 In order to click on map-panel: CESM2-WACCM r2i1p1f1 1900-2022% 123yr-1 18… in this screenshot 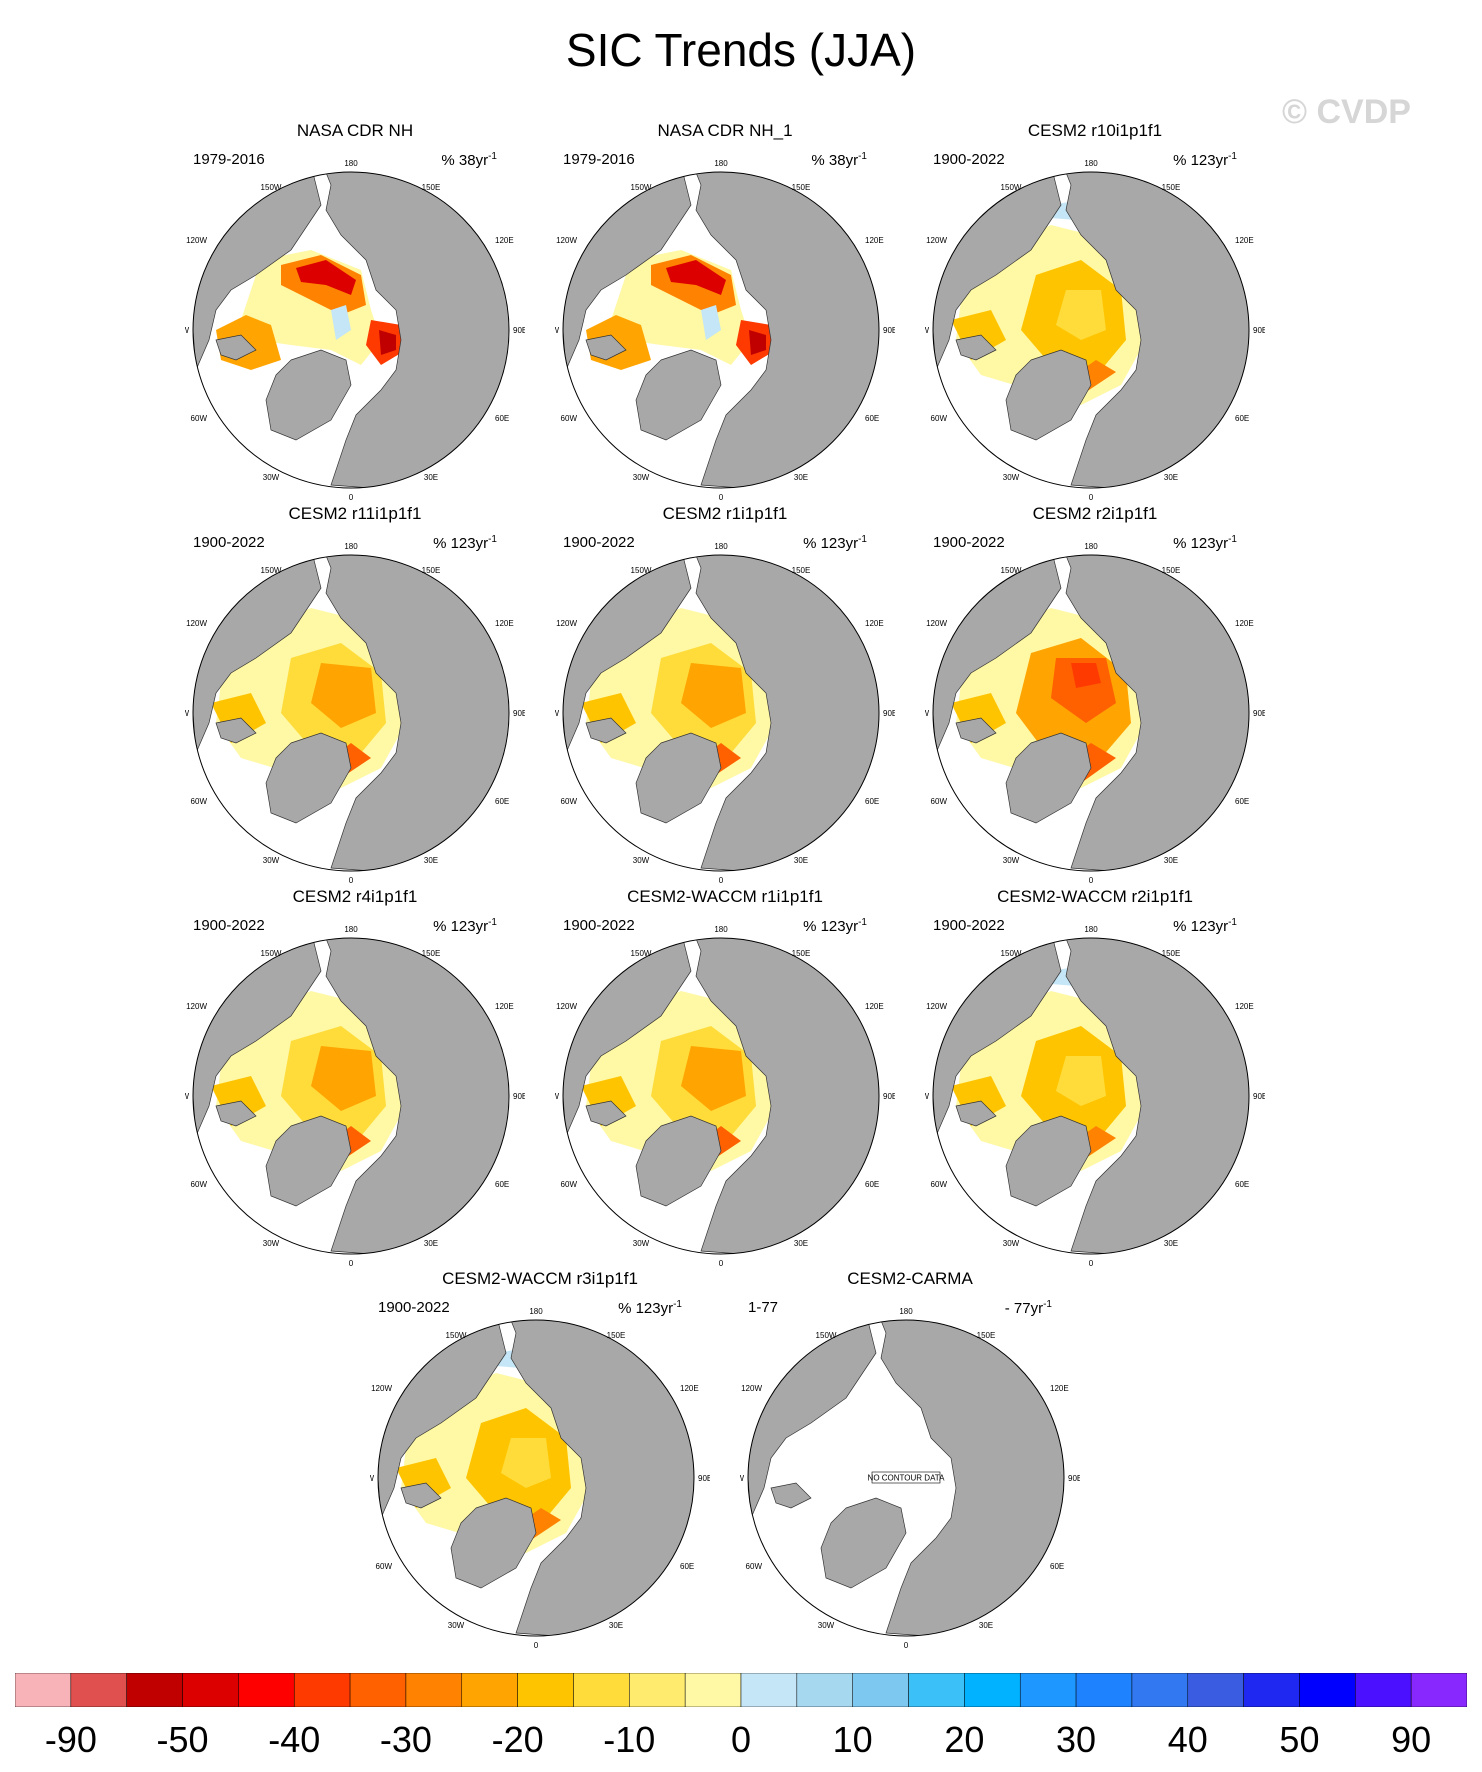, I will do `click(1095, 1076)`.